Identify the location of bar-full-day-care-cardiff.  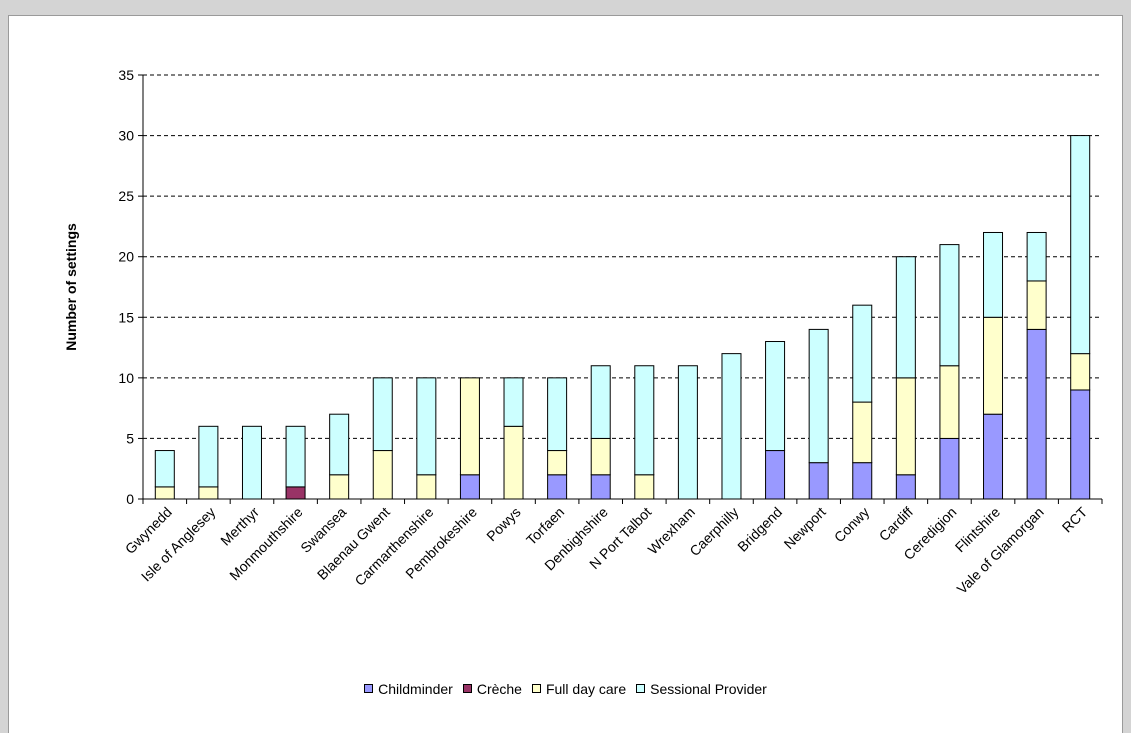
(905, 426).